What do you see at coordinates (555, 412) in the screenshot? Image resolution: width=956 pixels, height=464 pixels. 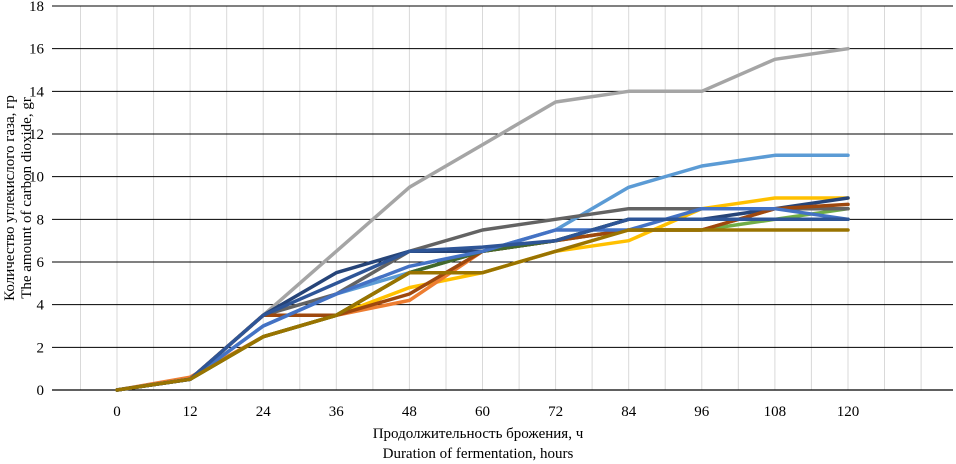 I see `x-tick-label: 72` at bounding box center [555, 412].